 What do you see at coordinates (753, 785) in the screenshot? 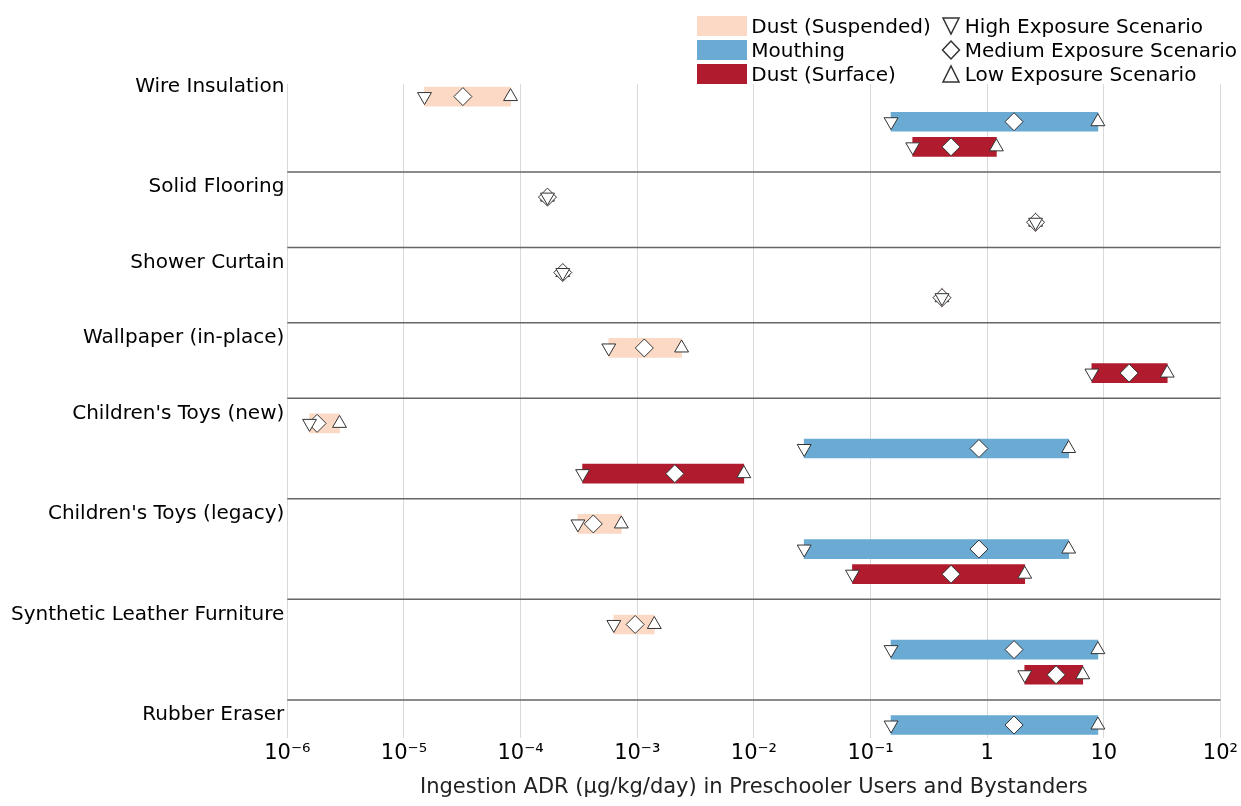
I see `x-axis-title: Ingestion ADR (µg/kg/day) in Preschooler Users and Bystanders` at bounding box center [753, 785].